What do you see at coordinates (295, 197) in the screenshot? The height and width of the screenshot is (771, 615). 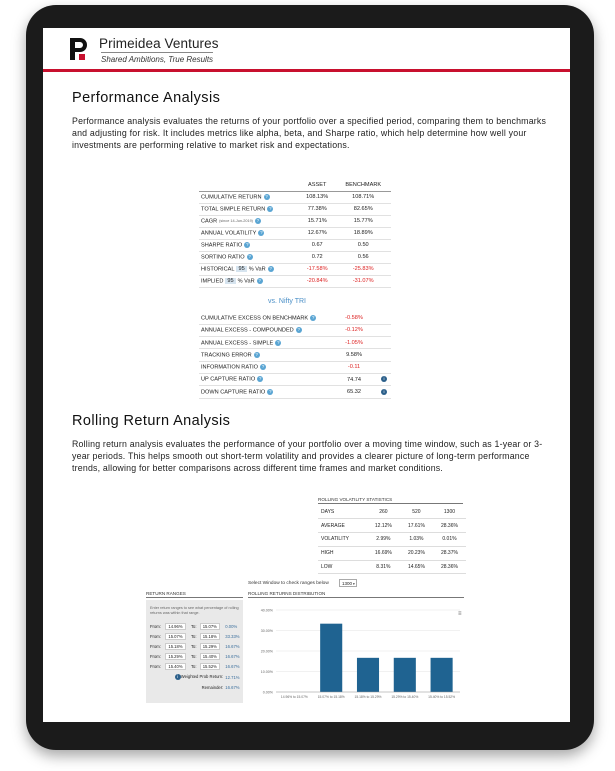 I see `perf-row: CUMULATIVE RETURN? 108.13% 108.71%` at bounding box center [295, 197].